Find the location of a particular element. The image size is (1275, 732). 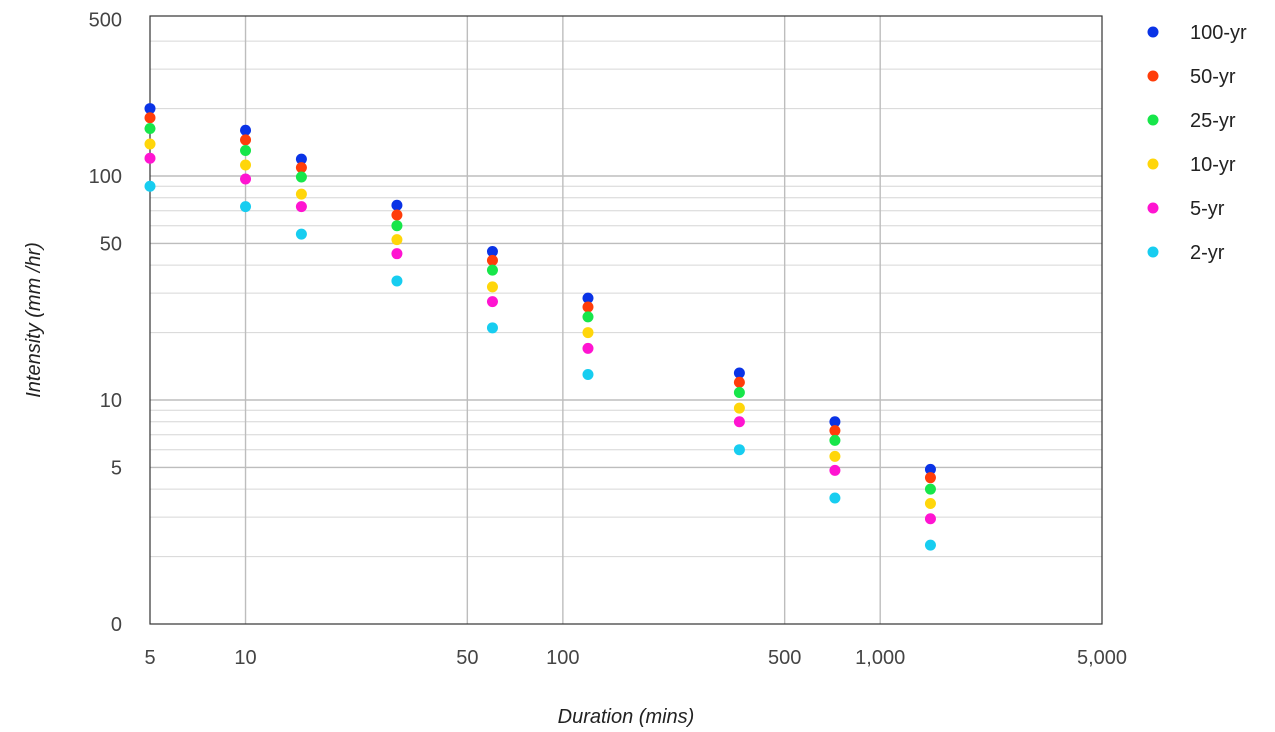

y-tick-label: 10 is located at coordinates (111, 401).